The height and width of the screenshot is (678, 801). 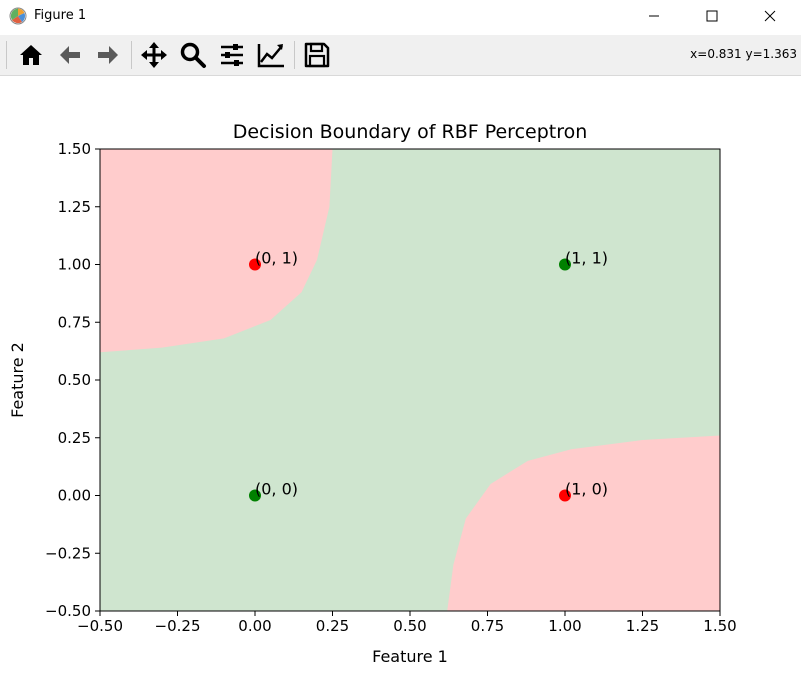 I want to click on x-tick-label: 1.00, so click(x=564, y=626).